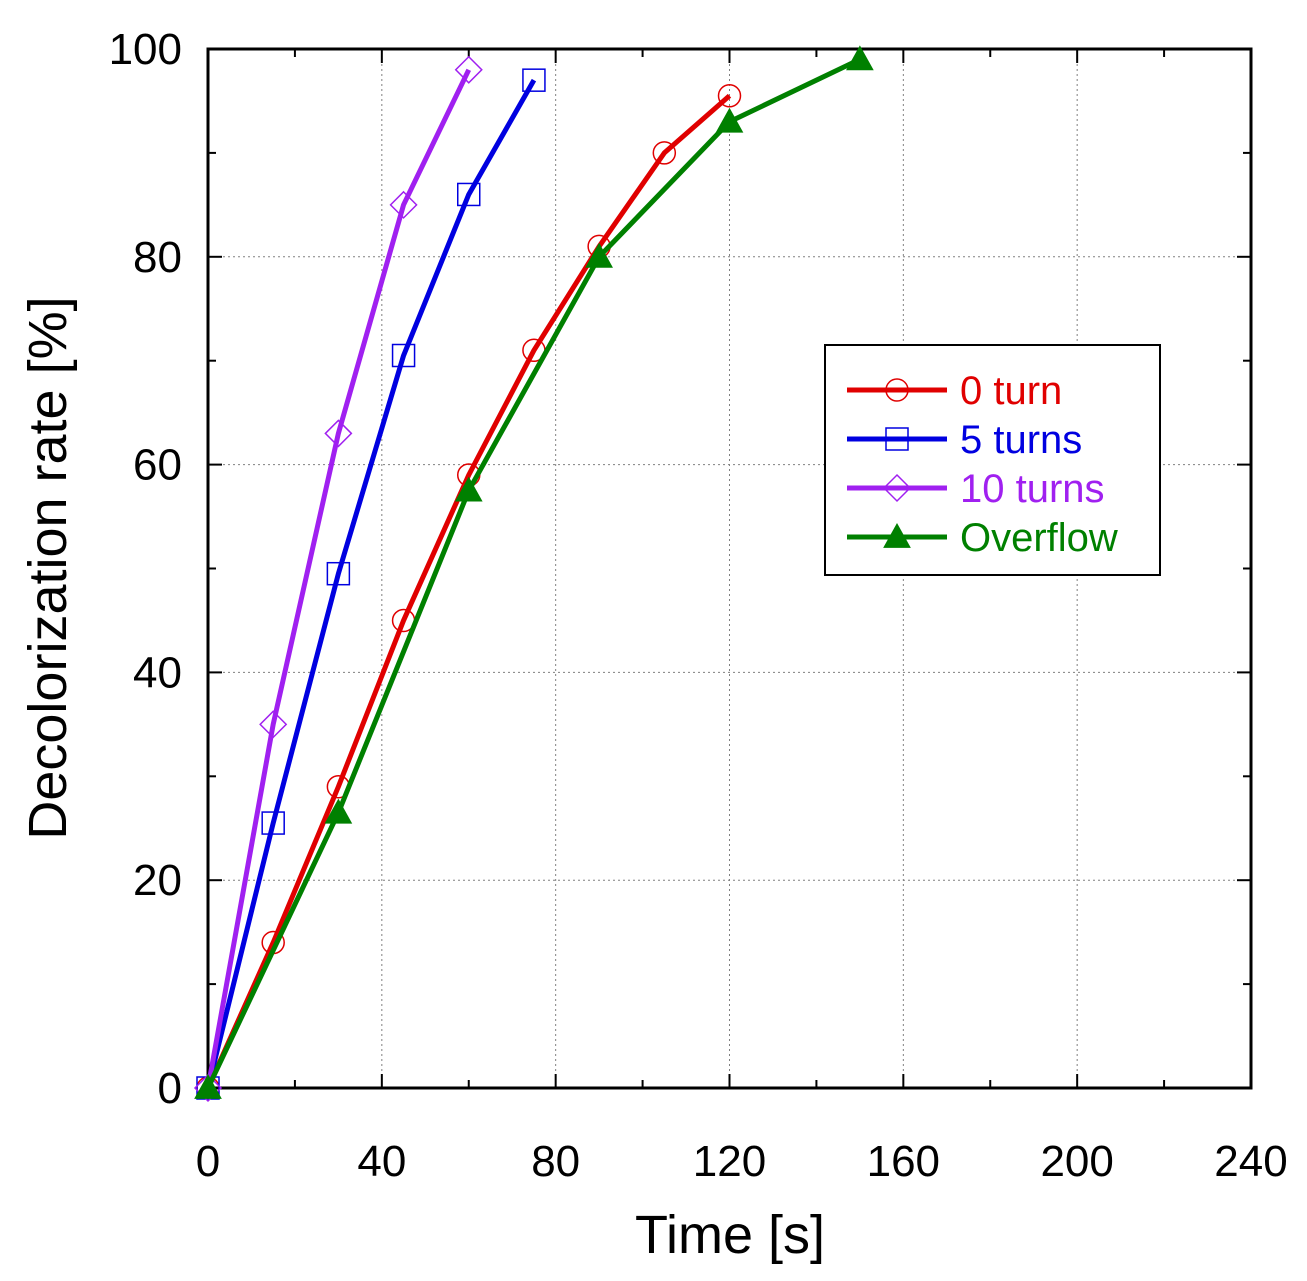 The image size is (1307, 1281). What do you see at coordinates (730, 1235) in the screenshot?
I see `x-axis-title: Time [s]` at bounding box center [730, 1235].